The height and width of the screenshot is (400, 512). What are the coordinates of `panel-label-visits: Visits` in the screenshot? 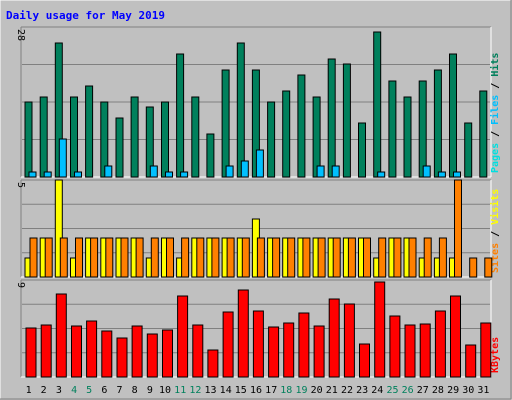 It's located at (495, 207).